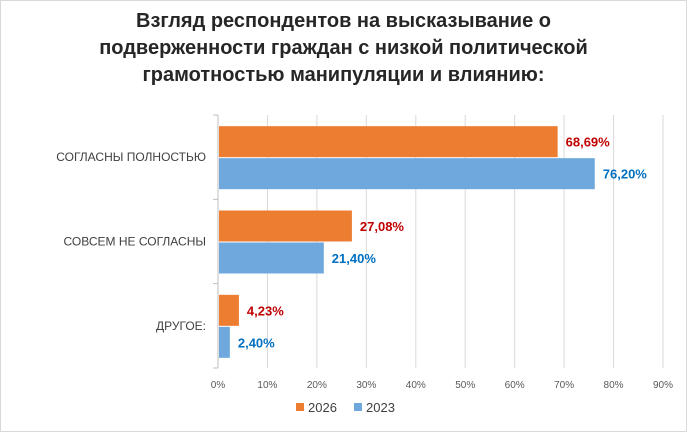 This screenshot has width=687, height=432. Describe the element at coordinates (416, 385) in the screenshot. I see `x-tick-label: 40%` at that location.